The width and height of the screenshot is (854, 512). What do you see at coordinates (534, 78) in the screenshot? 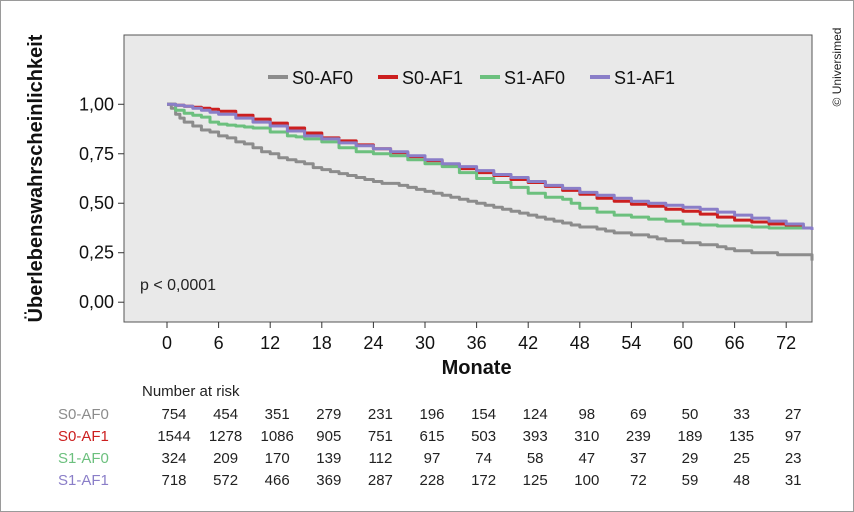
I see `legend-label: S1-AF0` at bounding box center [534, 78].